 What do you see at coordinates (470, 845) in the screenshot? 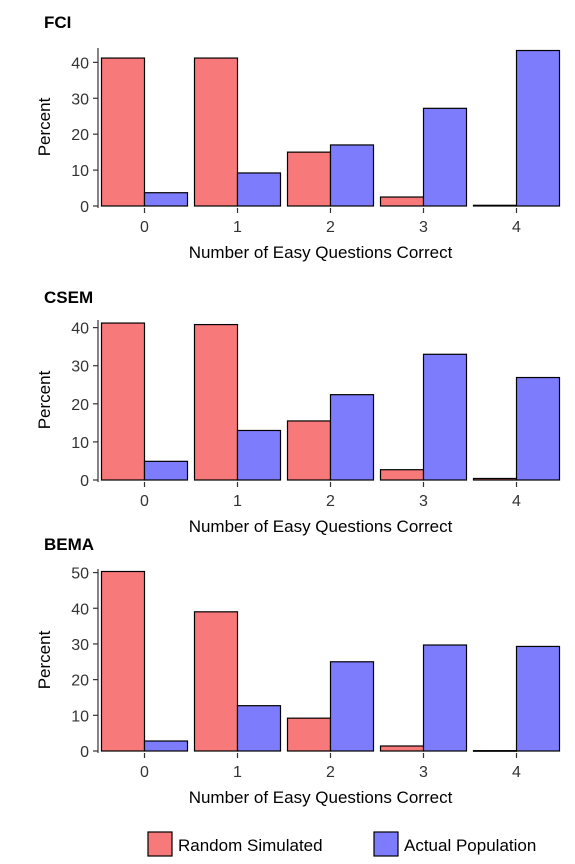
I see `legend-label: Actual Population` at bounding box center [470, 845].